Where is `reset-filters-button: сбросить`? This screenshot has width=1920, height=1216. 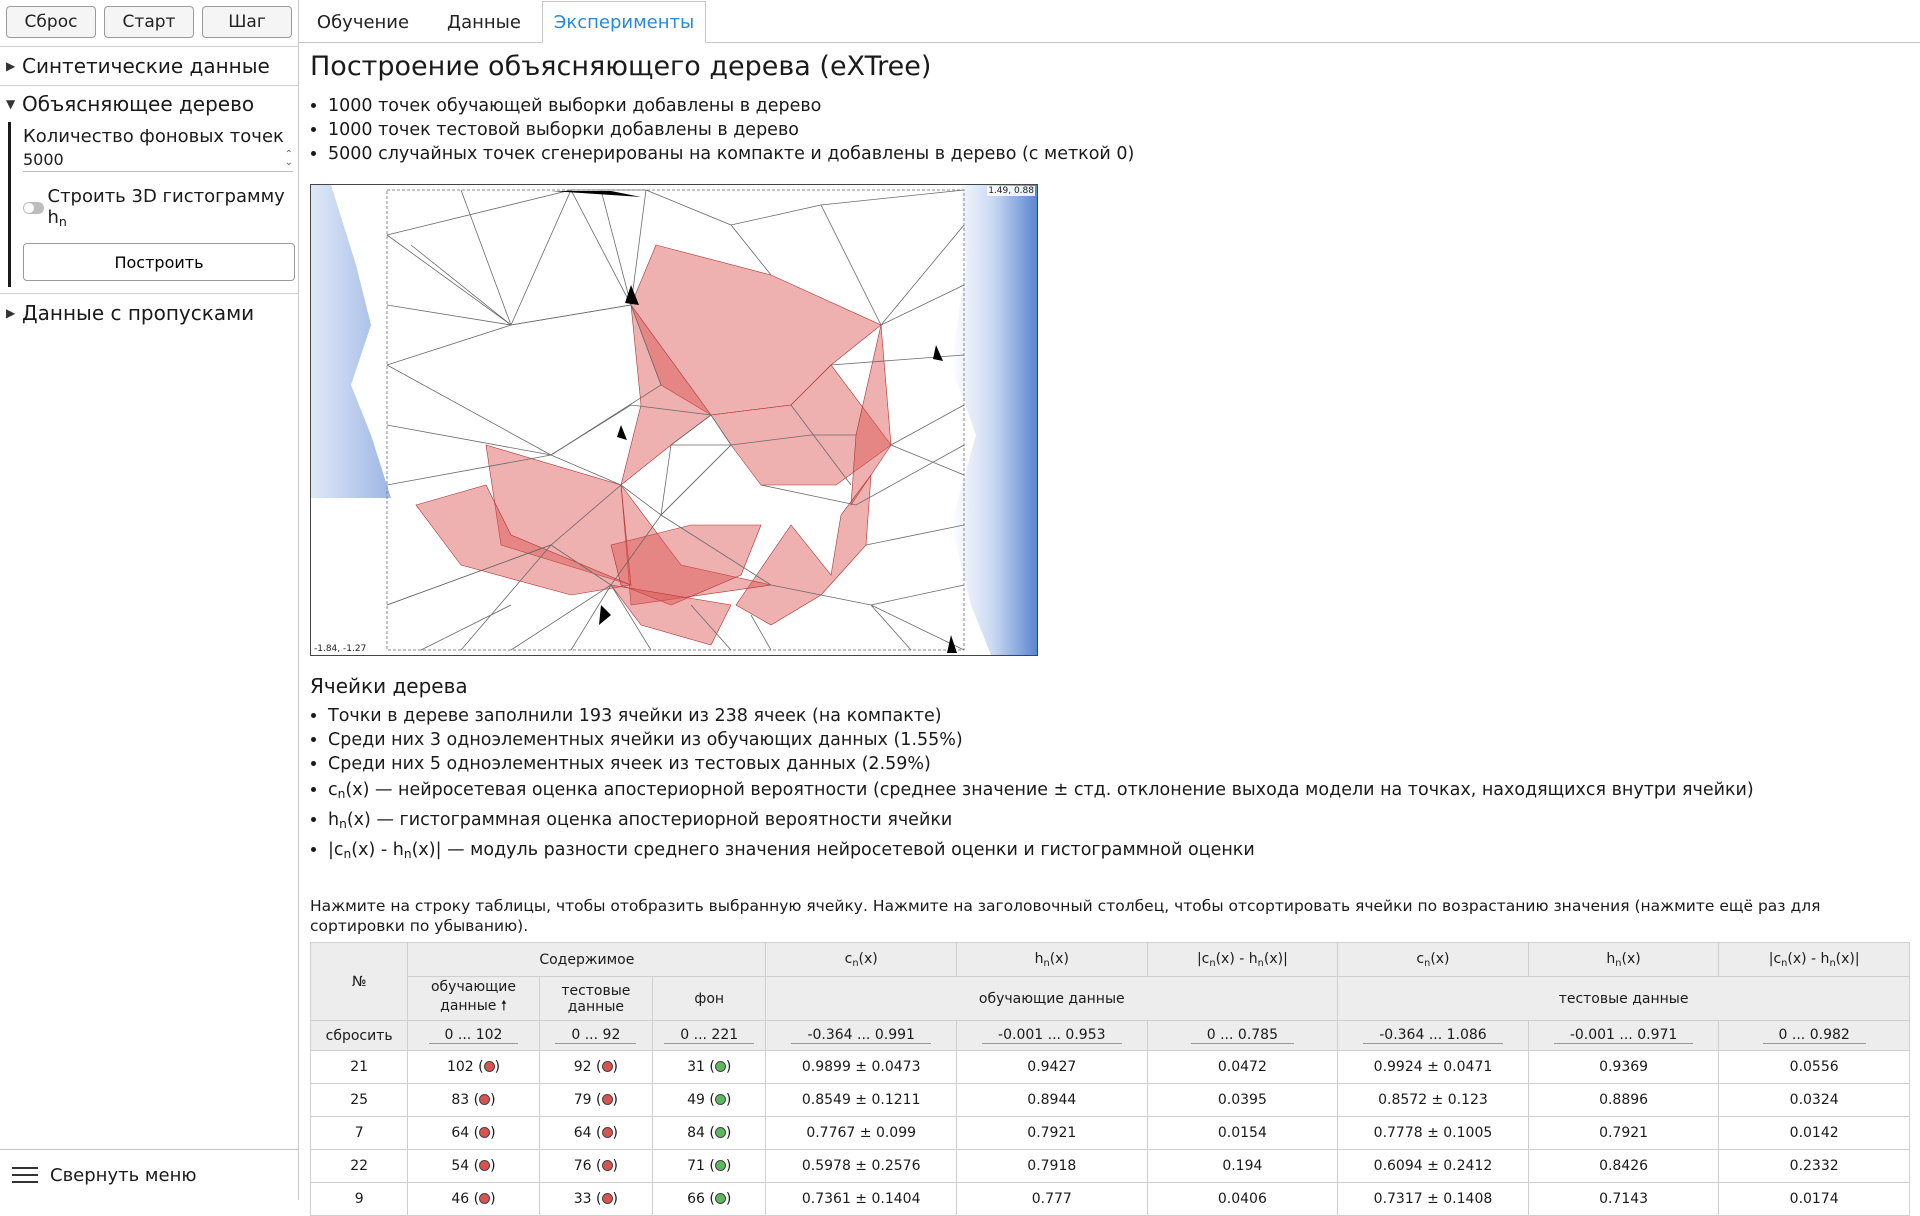 reset-filters-button: сбросить is located at coordinates (359, 1035).